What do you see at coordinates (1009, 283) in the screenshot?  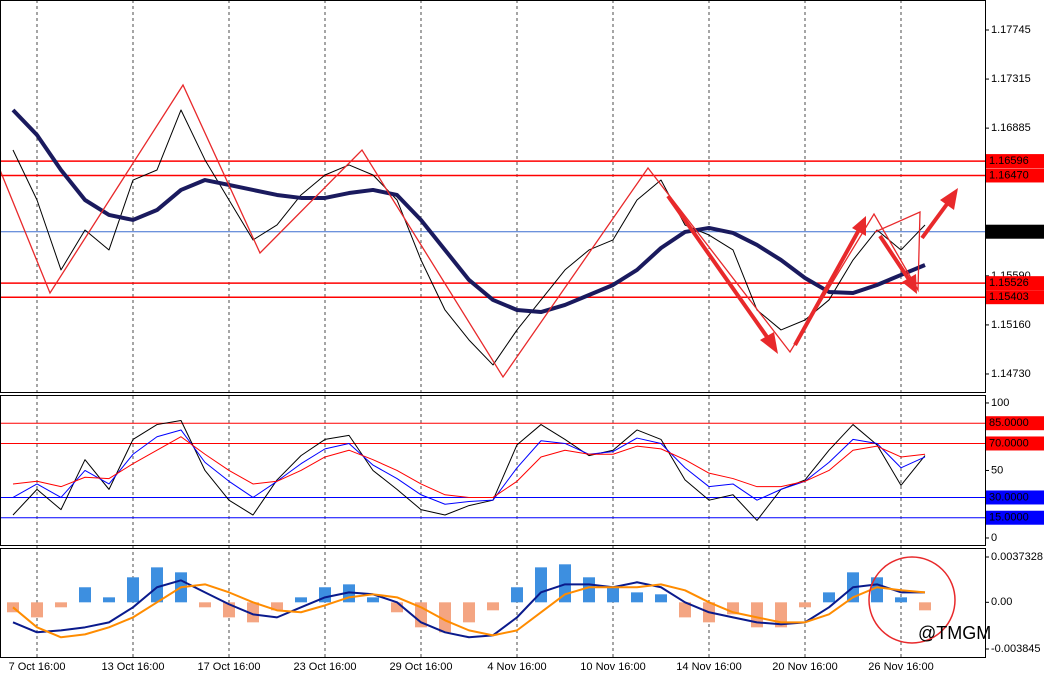 I see `level-label: 1.15526` at bounding box center [1009, 283].